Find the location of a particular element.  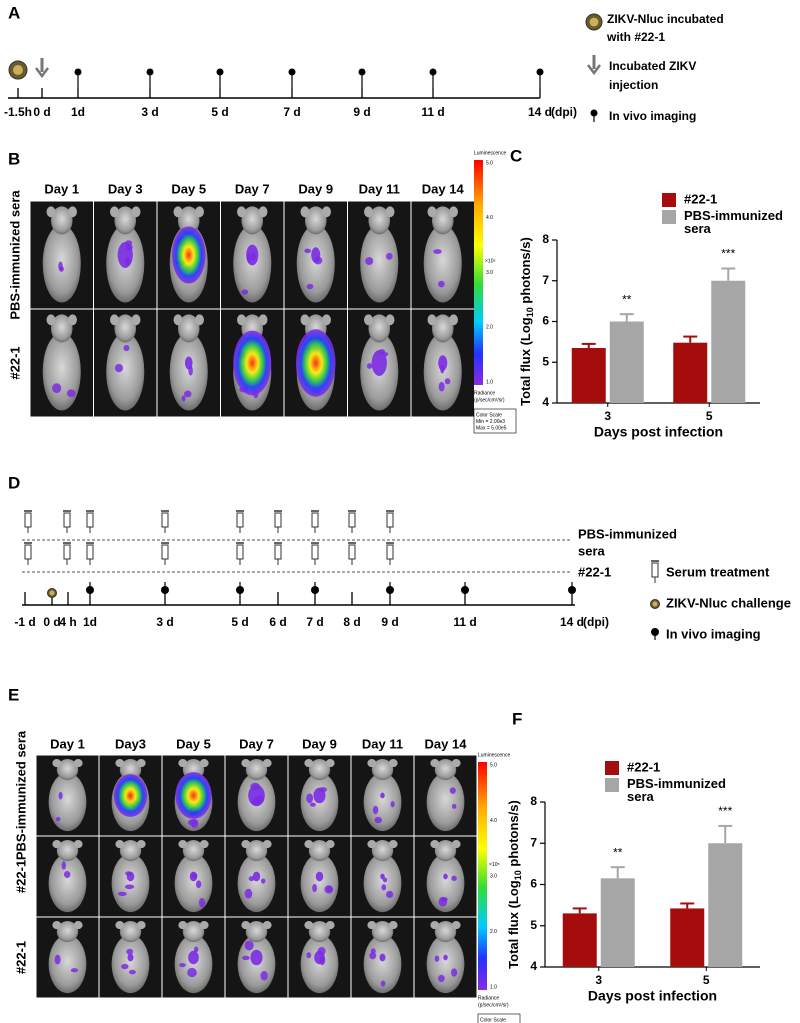

row-label: sera is located at coordinates (592, 550).